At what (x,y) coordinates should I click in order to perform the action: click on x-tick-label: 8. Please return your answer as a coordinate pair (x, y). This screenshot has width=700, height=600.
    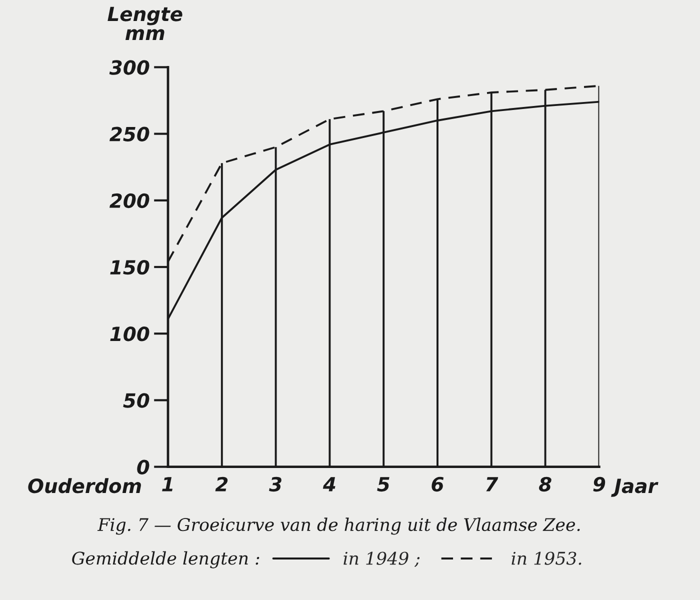
    Looking at the image, I should click on (545, 484).